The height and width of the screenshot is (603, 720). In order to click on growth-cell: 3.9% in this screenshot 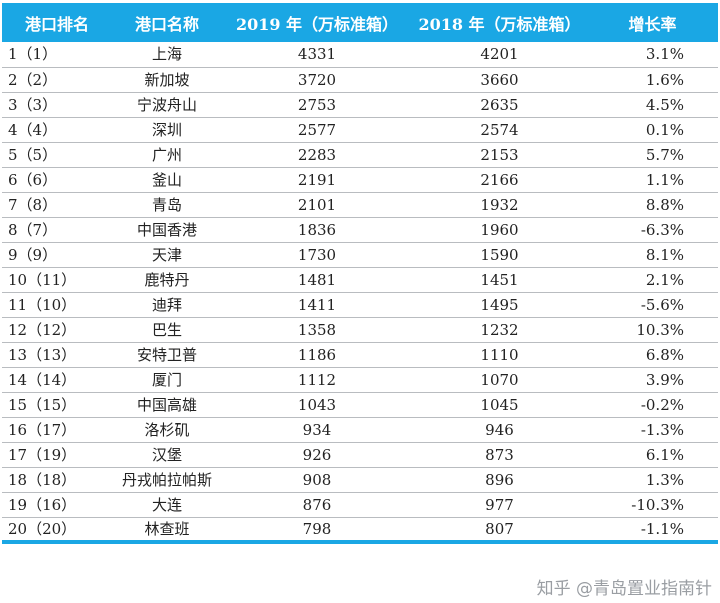, I will do `click(664, 379)`.